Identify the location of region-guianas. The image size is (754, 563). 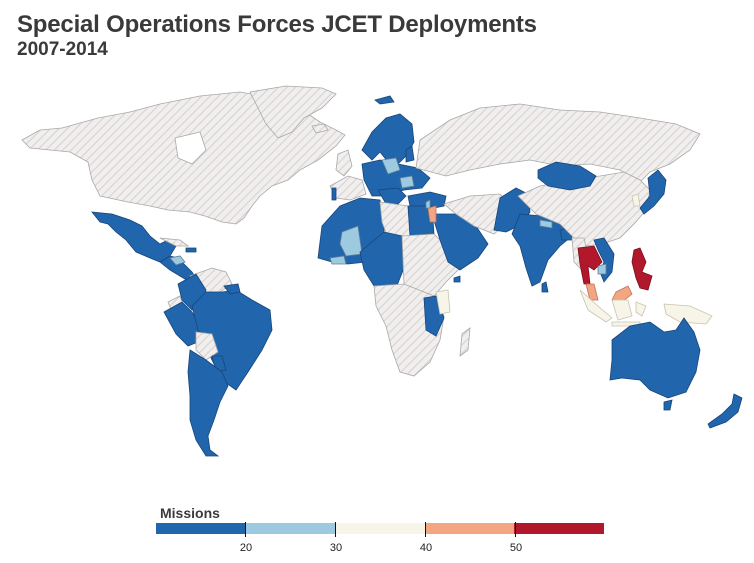
(232, 289).